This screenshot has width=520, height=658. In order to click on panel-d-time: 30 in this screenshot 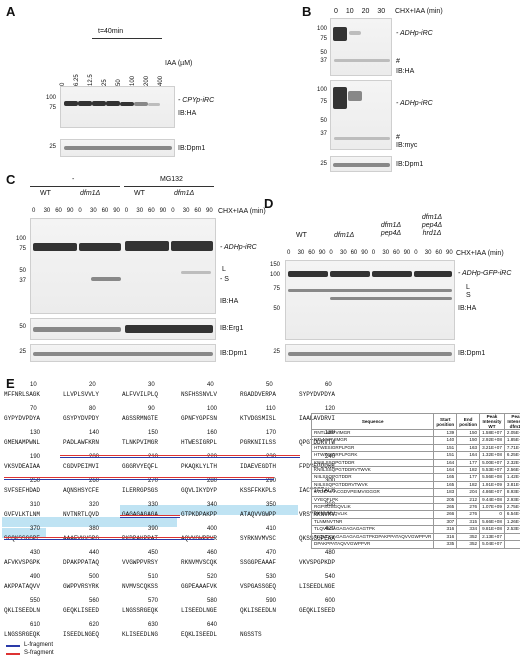, I will do `click(428, 253)`.